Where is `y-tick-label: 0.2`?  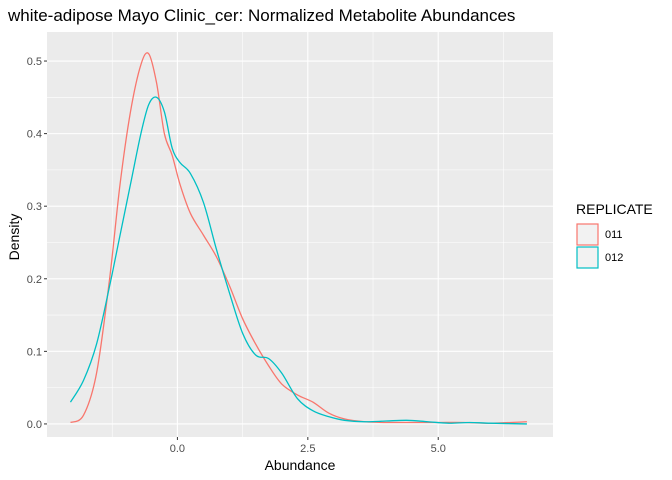 y-tick-label: 0.2 is located at coordinates (34, 280).